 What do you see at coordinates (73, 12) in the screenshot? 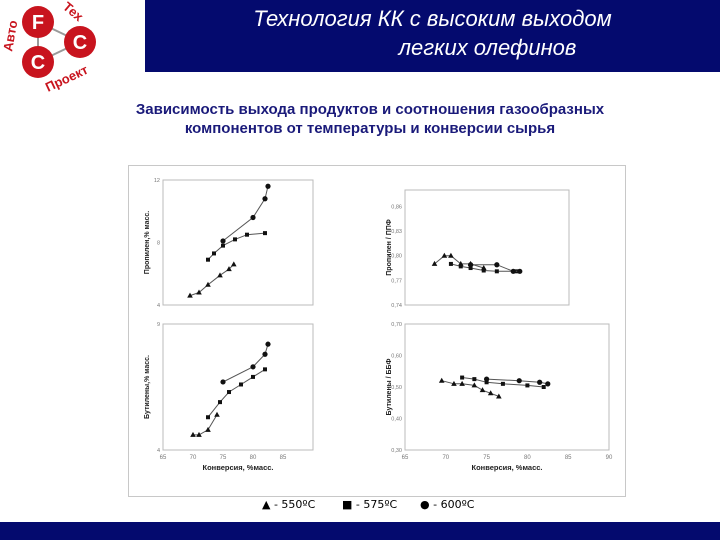
I see `logo-top-text: Тех` at bounding box center [73, 12].